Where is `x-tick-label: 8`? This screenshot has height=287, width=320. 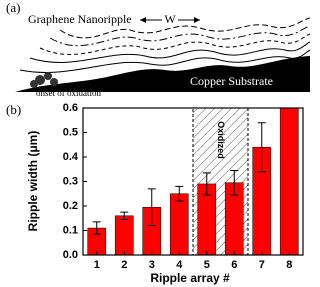
x-tick-label: 8 is located at coordinates (289, 265).